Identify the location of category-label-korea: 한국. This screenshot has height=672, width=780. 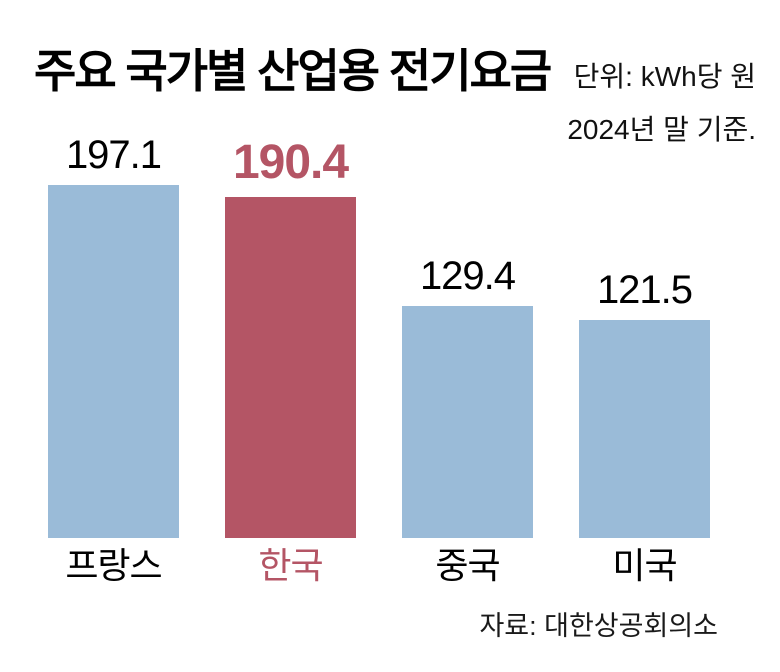
(290, 565).